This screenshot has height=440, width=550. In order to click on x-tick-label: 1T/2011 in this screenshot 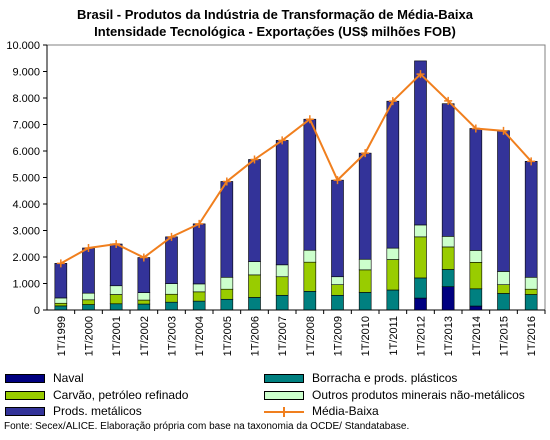, I will do `click(394, 336)`.